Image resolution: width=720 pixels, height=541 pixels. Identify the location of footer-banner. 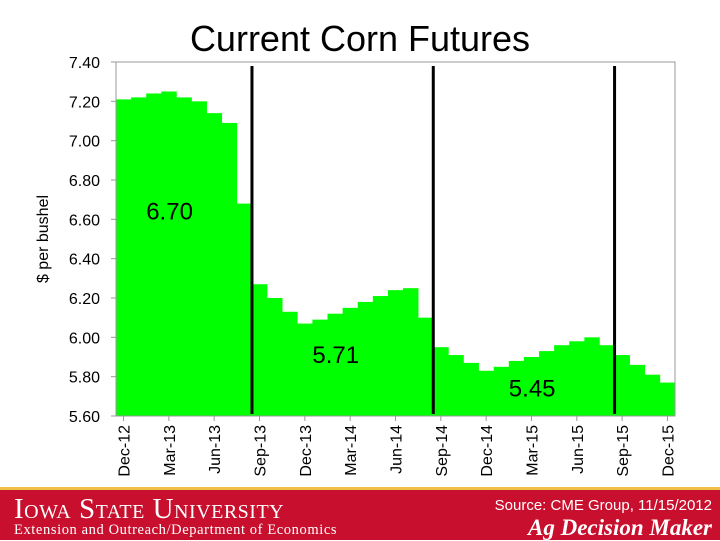
(360, 513).